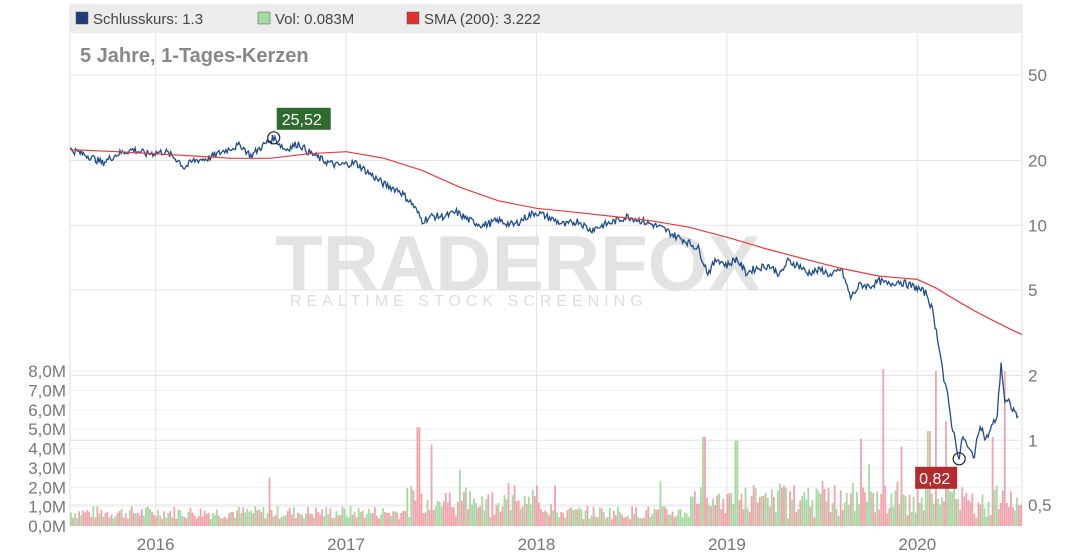 This screenshot has width=1072, height=555. What do you see at coordinates (47, 449) in the screenshot?
I see `volume-tick-label: 4,0M` at bounding box center [47, 449].